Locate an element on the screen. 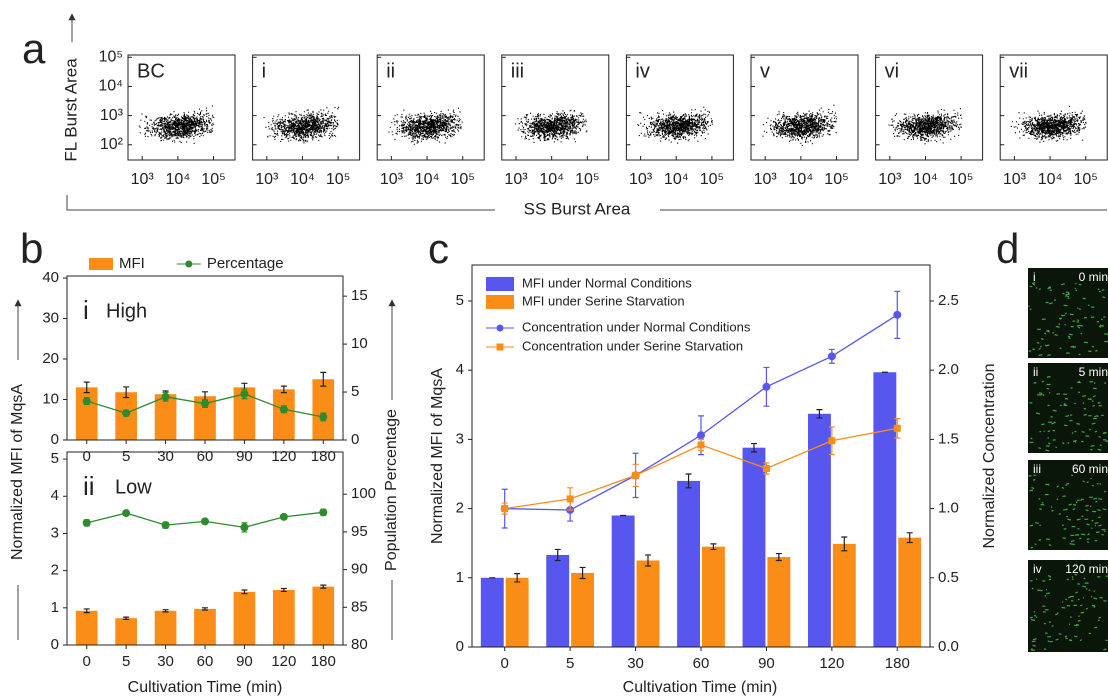 The width and height of the screenshot is (1108, 697). y-tick-label: 0 is located at coordinates (55, 439).